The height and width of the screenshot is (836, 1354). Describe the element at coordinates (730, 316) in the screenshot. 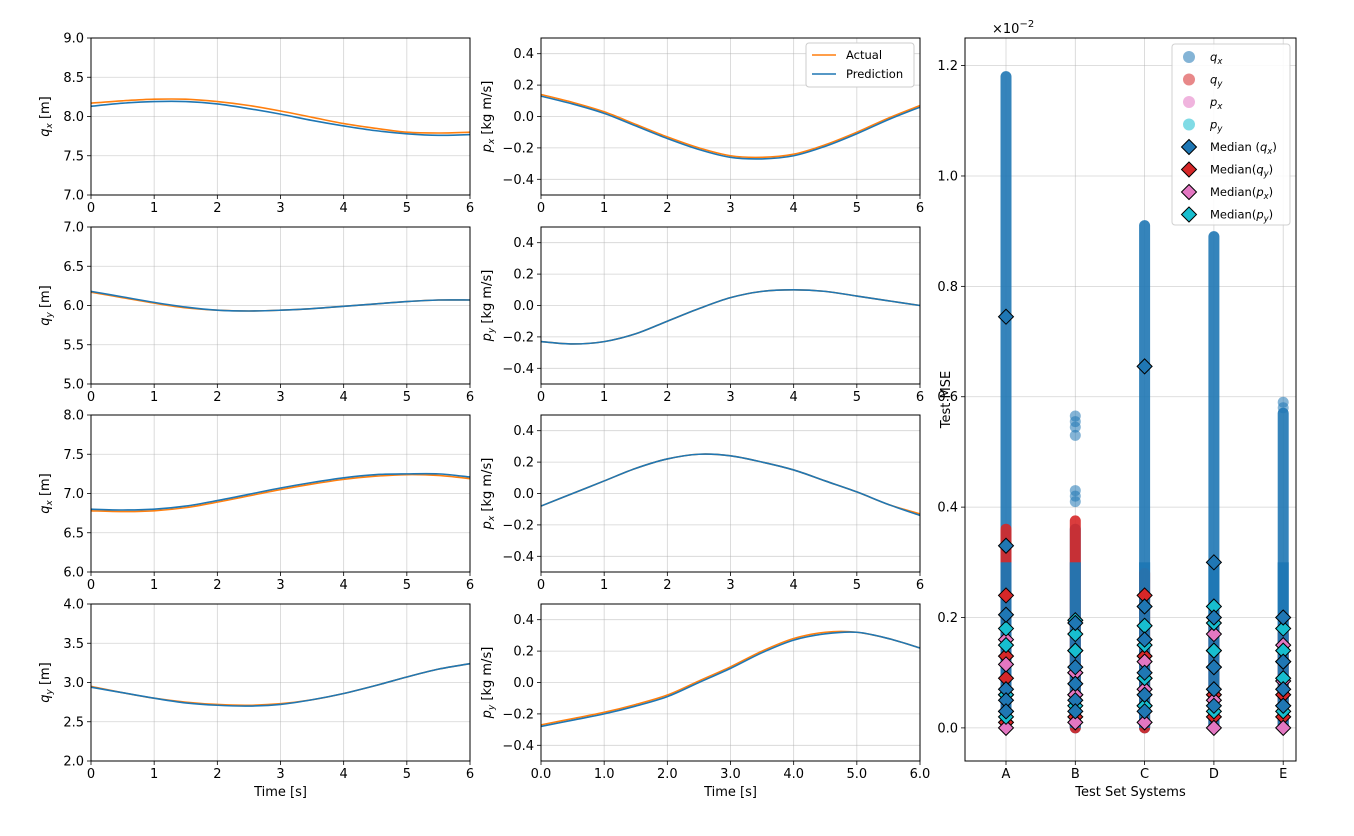

I see `prediction-line-r2c2` at that location.